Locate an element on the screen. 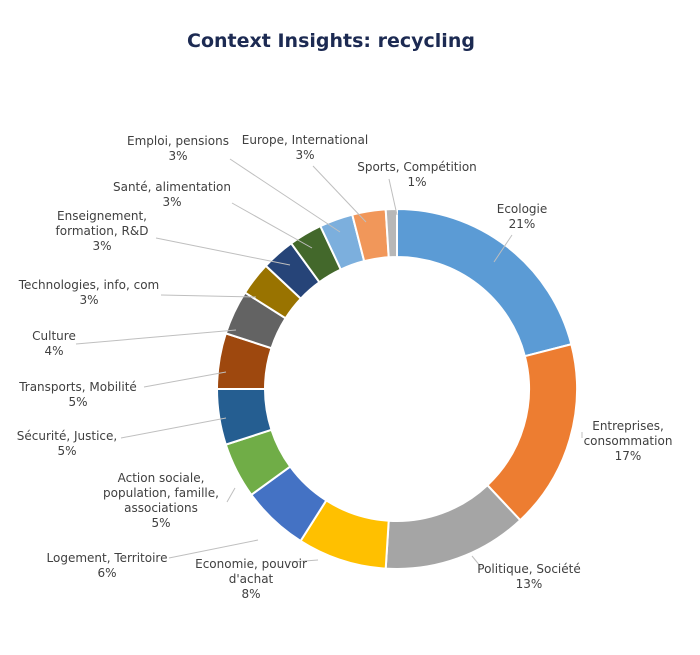 This screenshot has width=700, height=655. slice-value-label: 4% is located at coordinates (53, 351).